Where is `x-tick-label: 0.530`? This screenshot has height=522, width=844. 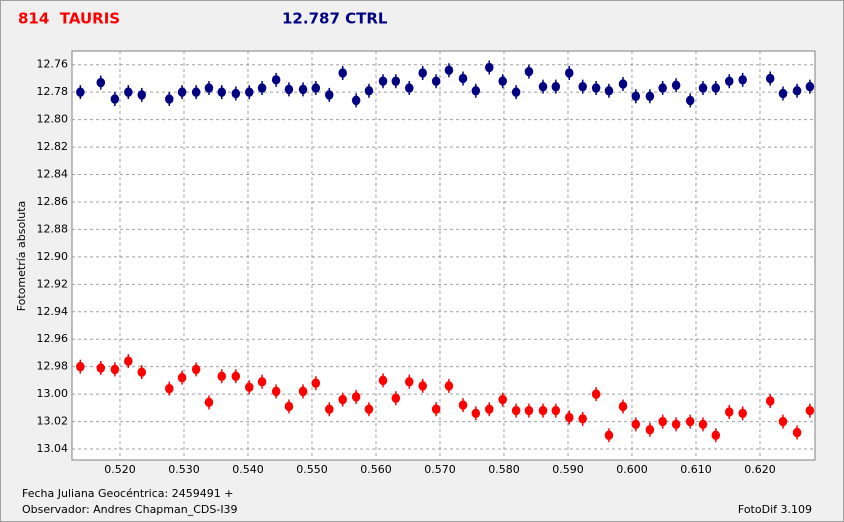 x-tick-label: 0.530 is located at coordinates (184, 469).